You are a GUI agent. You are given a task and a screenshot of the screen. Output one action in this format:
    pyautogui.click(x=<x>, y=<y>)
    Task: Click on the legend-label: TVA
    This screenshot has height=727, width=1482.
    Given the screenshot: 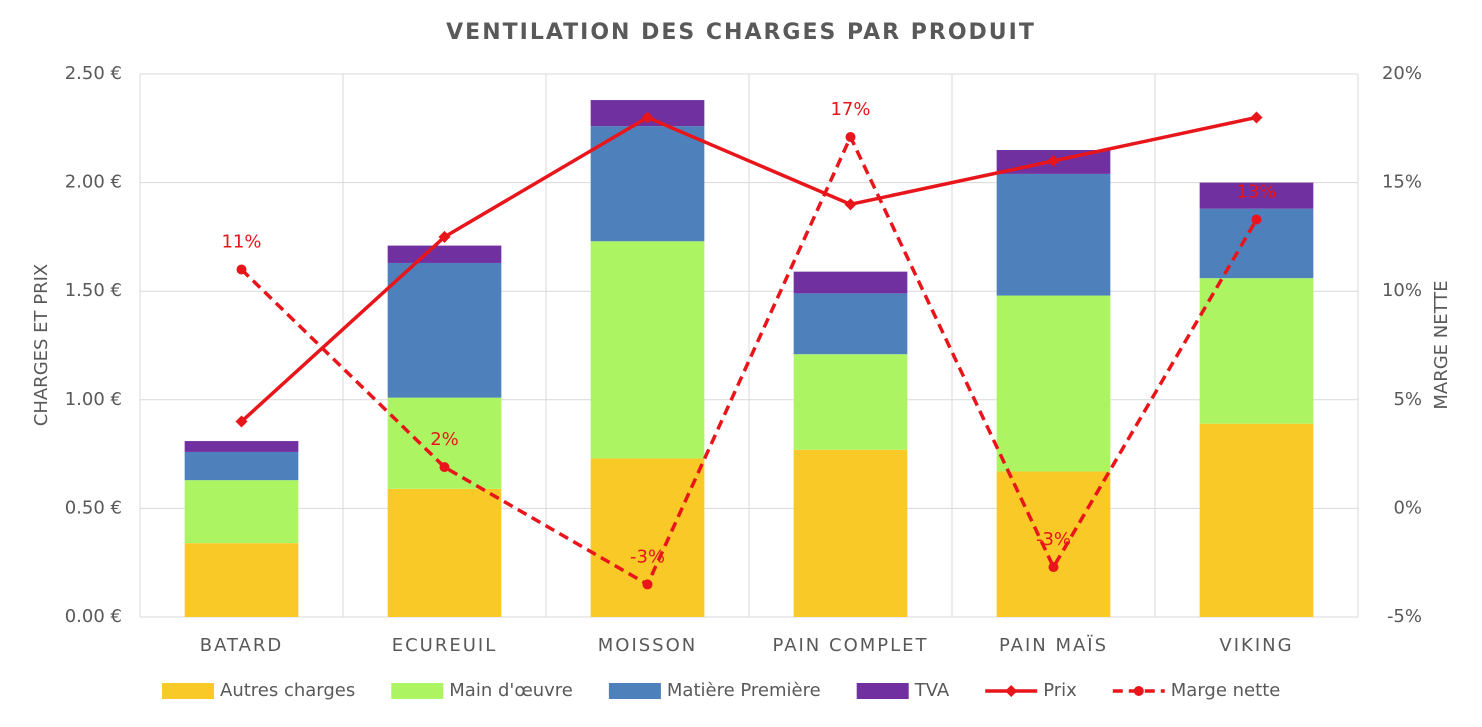 What is the action you would take?
    pyautogui.click(x=932, y=690)
    